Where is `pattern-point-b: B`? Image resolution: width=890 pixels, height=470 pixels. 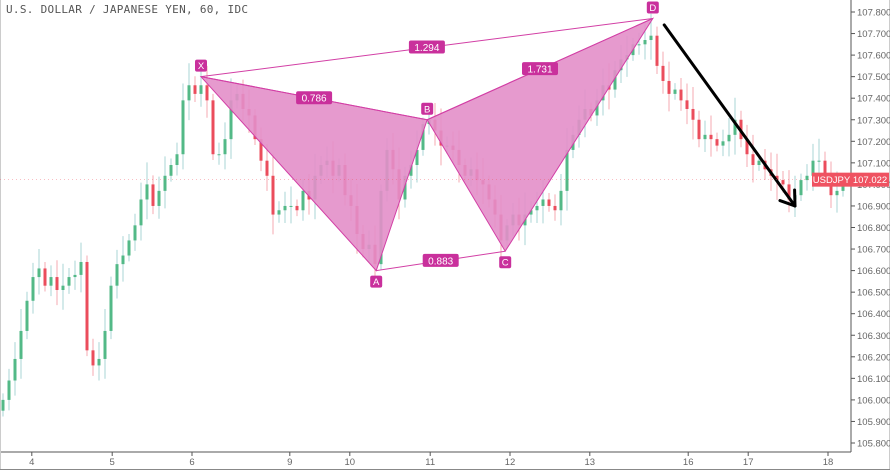 pattern-point-b: B is located at coordinates (427, 109).